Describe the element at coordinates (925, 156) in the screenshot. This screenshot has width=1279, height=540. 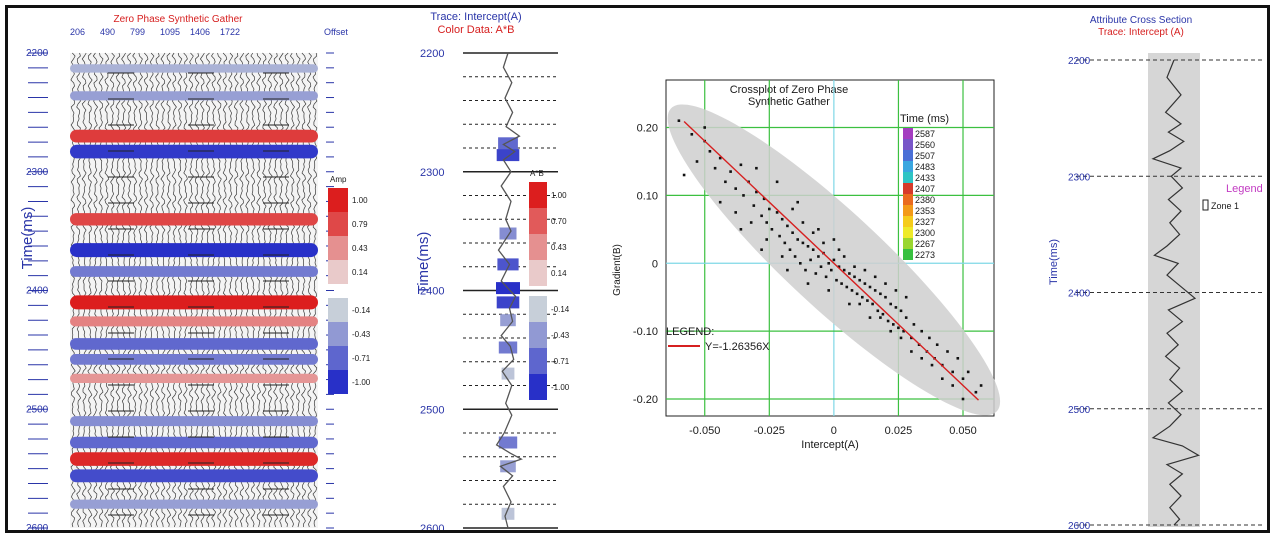
I see `crossplot-color-legend-label: 2507` at that location.